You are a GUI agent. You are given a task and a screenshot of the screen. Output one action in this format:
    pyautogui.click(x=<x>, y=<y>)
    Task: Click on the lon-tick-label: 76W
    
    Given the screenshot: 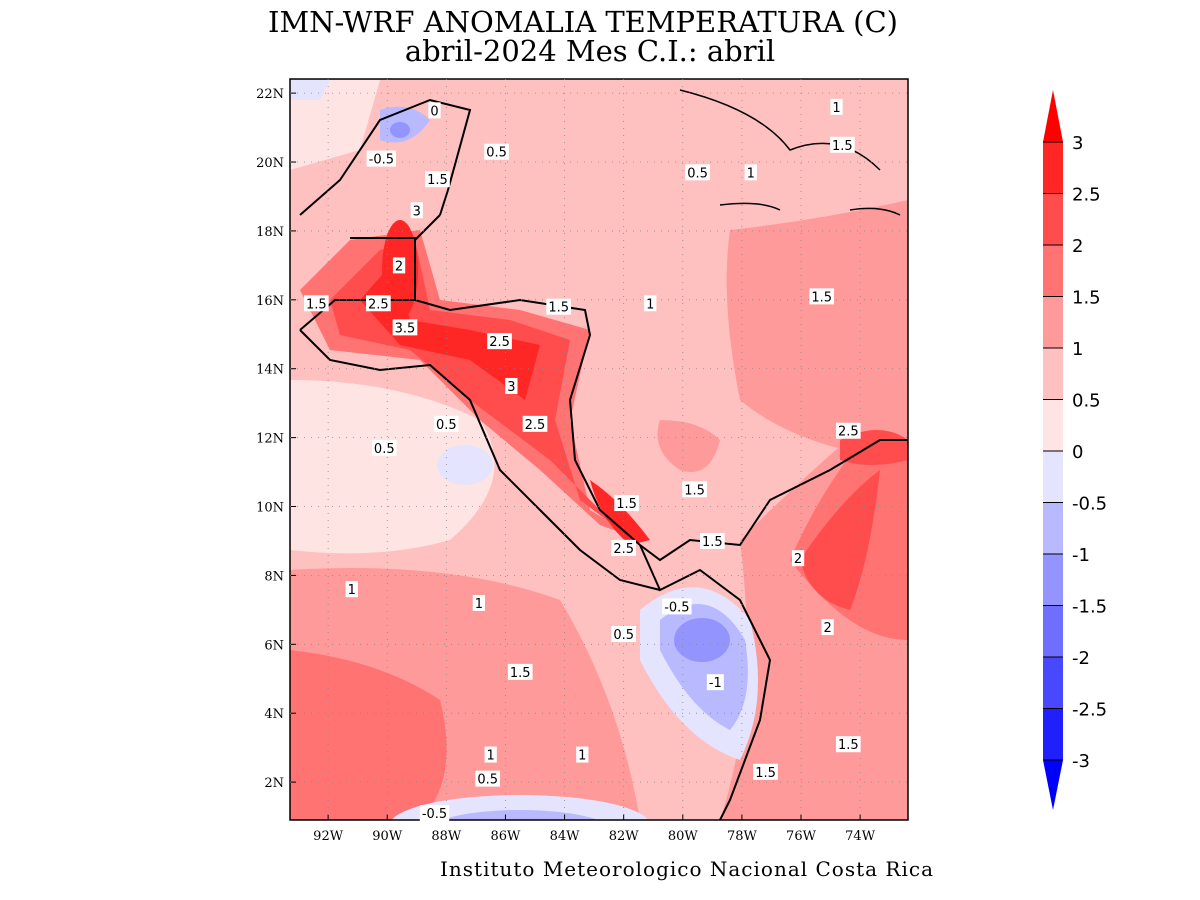 What is the action you would take?
    pyautogui.click(x=801, y=836)
    